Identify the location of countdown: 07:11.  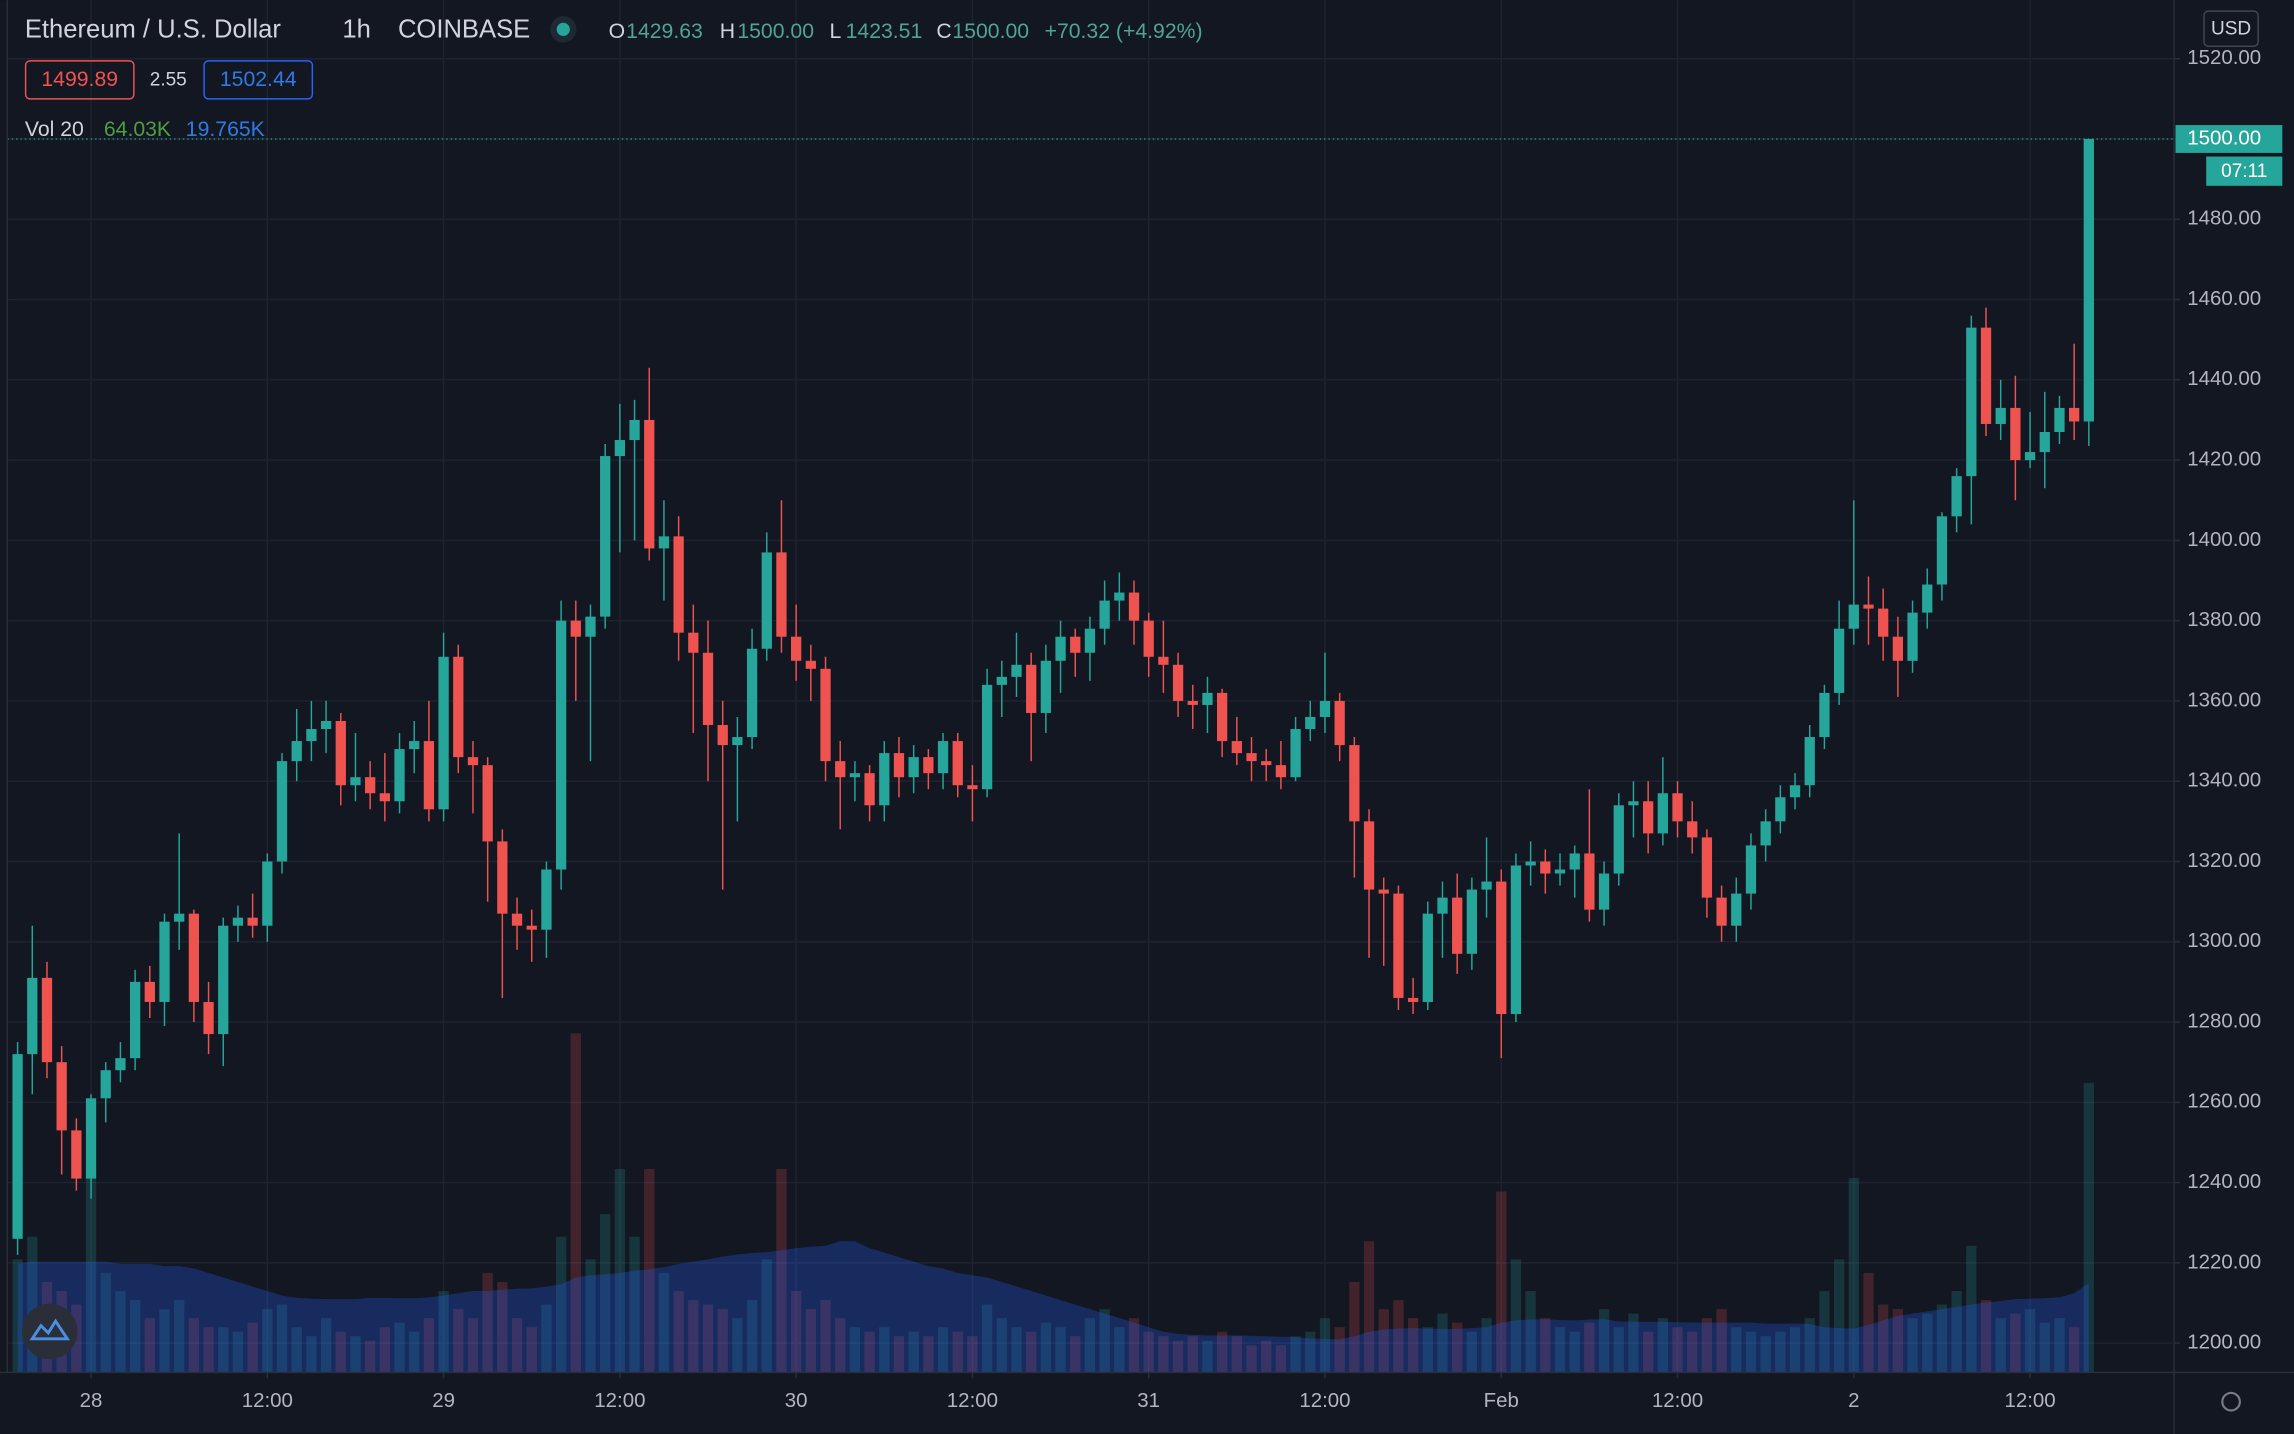
(2244, 171).